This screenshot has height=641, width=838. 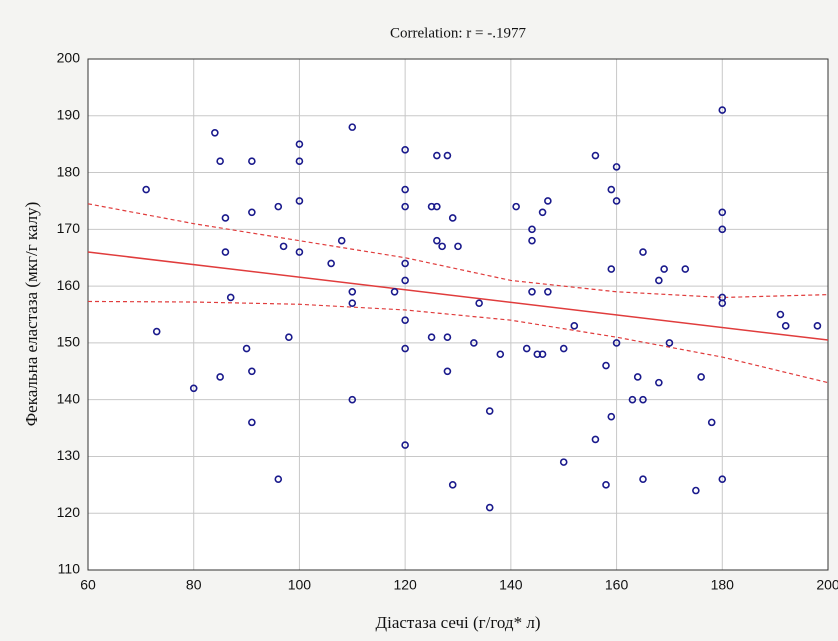 What do you see at coordinates (194, 585) in the screenshot?
I see `x-tick-label: 80` at bounding box center [194, 585].